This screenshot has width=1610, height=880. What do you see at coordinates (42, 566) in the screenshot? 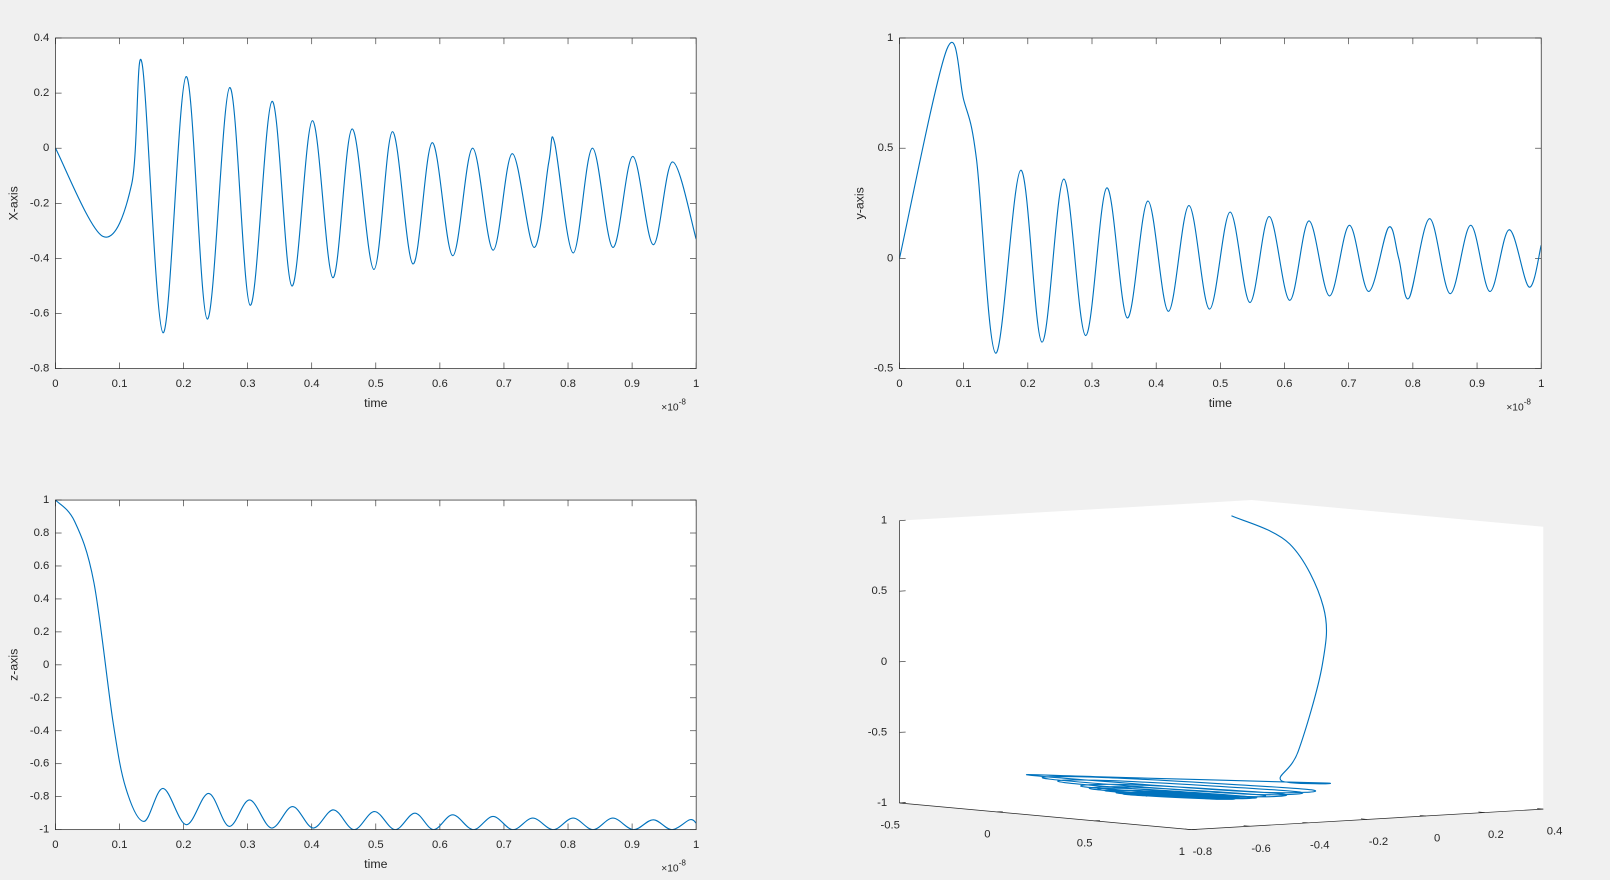
I see `y-tick-label: 0.6` at bounding box center [42, 566].